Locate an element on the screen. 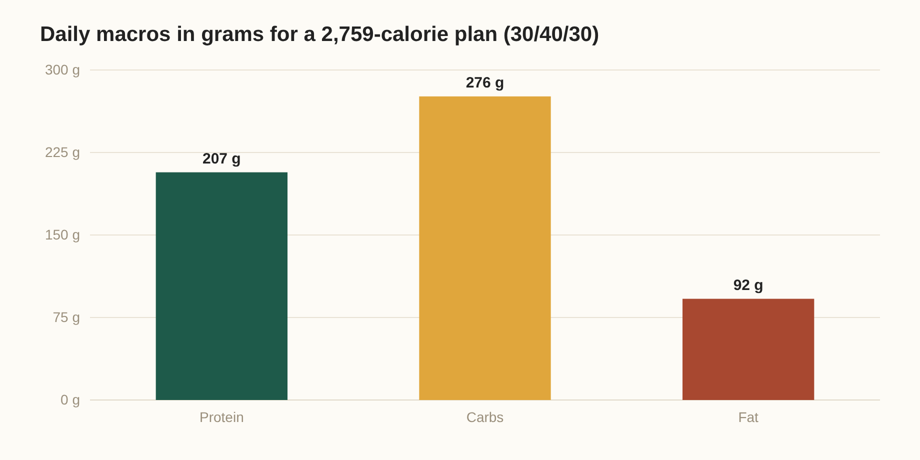 This screenshot has width=920, height=460. x-tick-label: Carbs is located at coordinates (485, 416).